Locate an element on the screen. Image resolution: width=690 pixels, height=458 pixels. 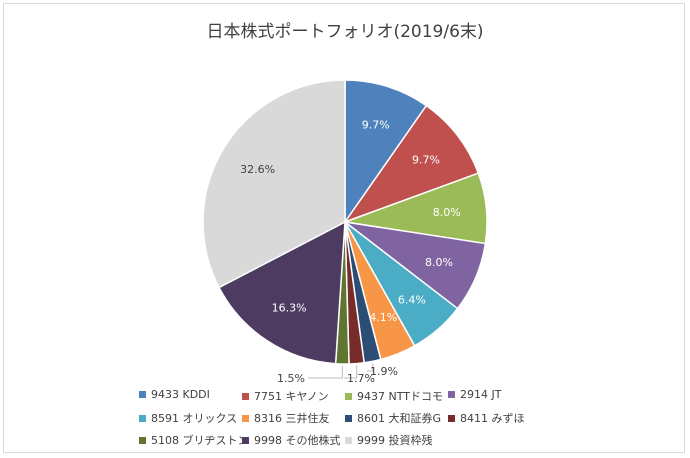
legend-label: 8601 大和証券G is located at coordinates (399, 418).